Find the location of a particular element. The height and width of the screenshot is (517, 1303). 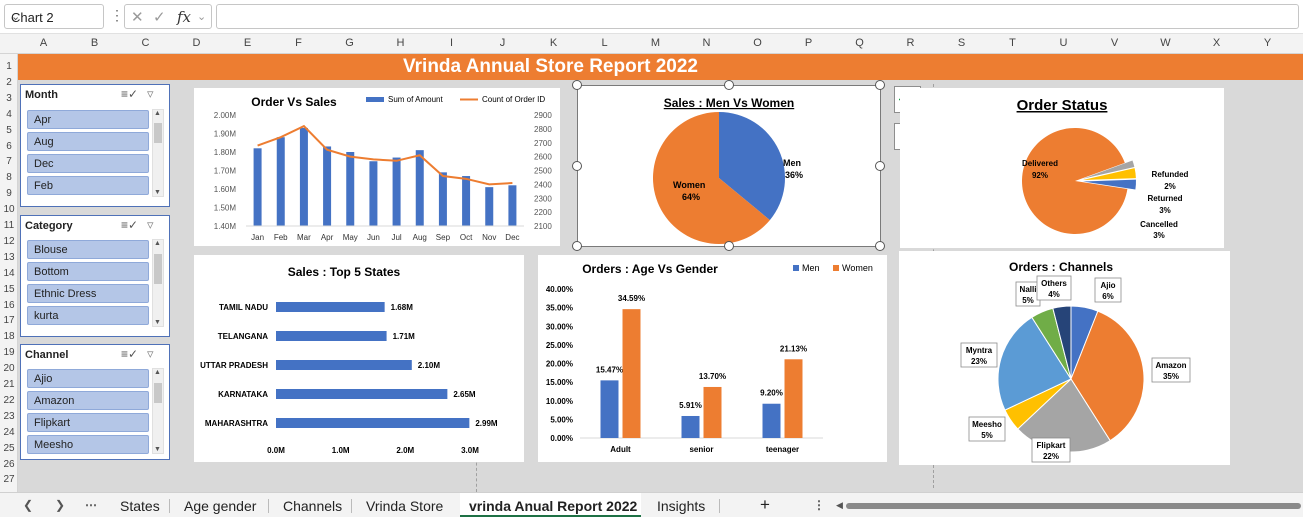

row-header-5: 5 is located at coordinates (9, 130).